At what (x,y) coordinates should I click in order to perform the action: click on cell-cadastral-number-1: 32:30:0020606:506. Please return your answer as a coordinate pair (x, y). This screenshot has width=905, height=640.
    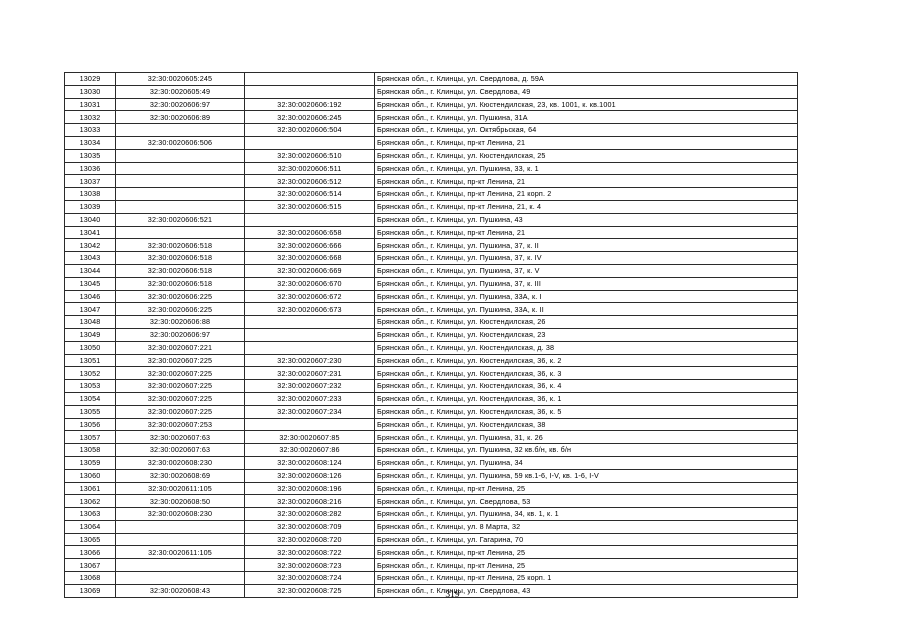
    Looking at the image, I should click on (180, 142).